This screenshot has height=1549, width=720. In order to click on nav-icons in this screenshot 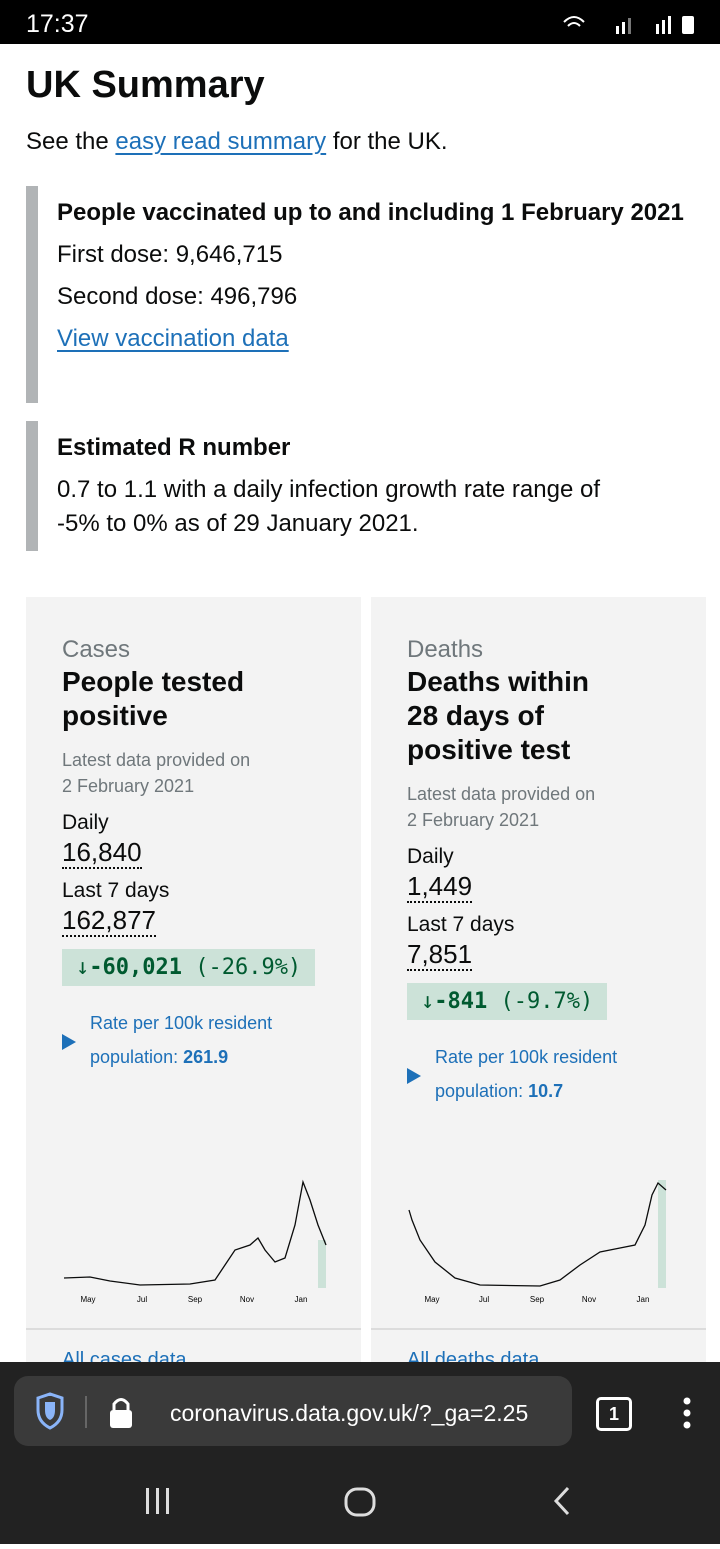, I will do `click(358, 1501)`.